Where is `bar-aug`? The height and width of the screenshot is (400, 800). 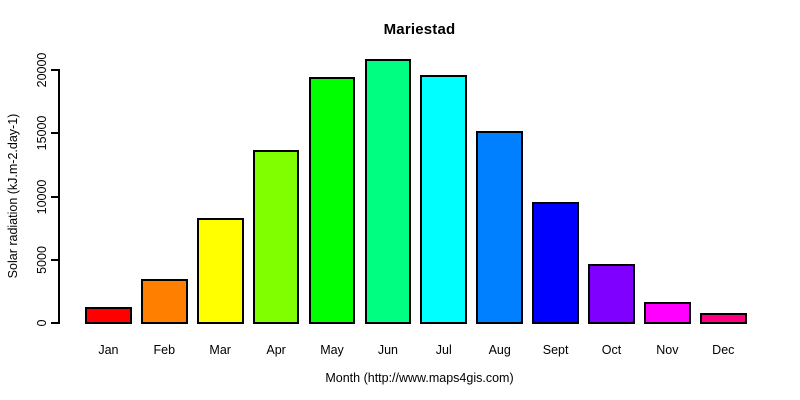 bar-aug is located at coordinates (500, 227).